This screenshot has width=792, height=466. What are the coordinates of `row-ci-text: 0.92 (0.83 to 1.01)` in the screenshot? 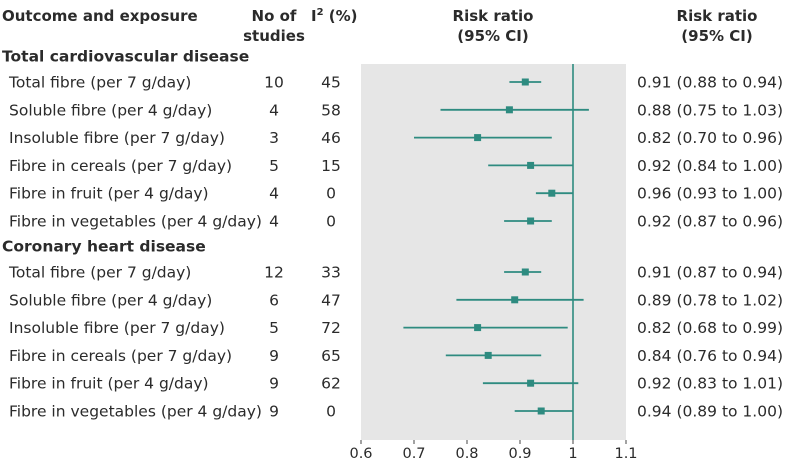 It's located at (710, 384).